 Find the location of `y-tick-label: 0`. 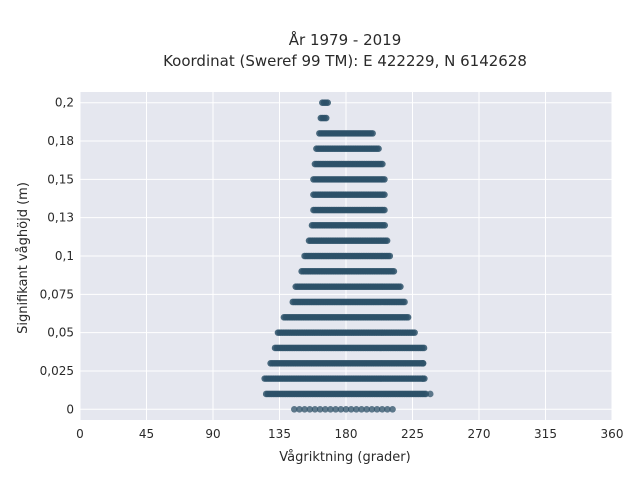

y-tick-label: 0 is located at coordinates (70, 409).